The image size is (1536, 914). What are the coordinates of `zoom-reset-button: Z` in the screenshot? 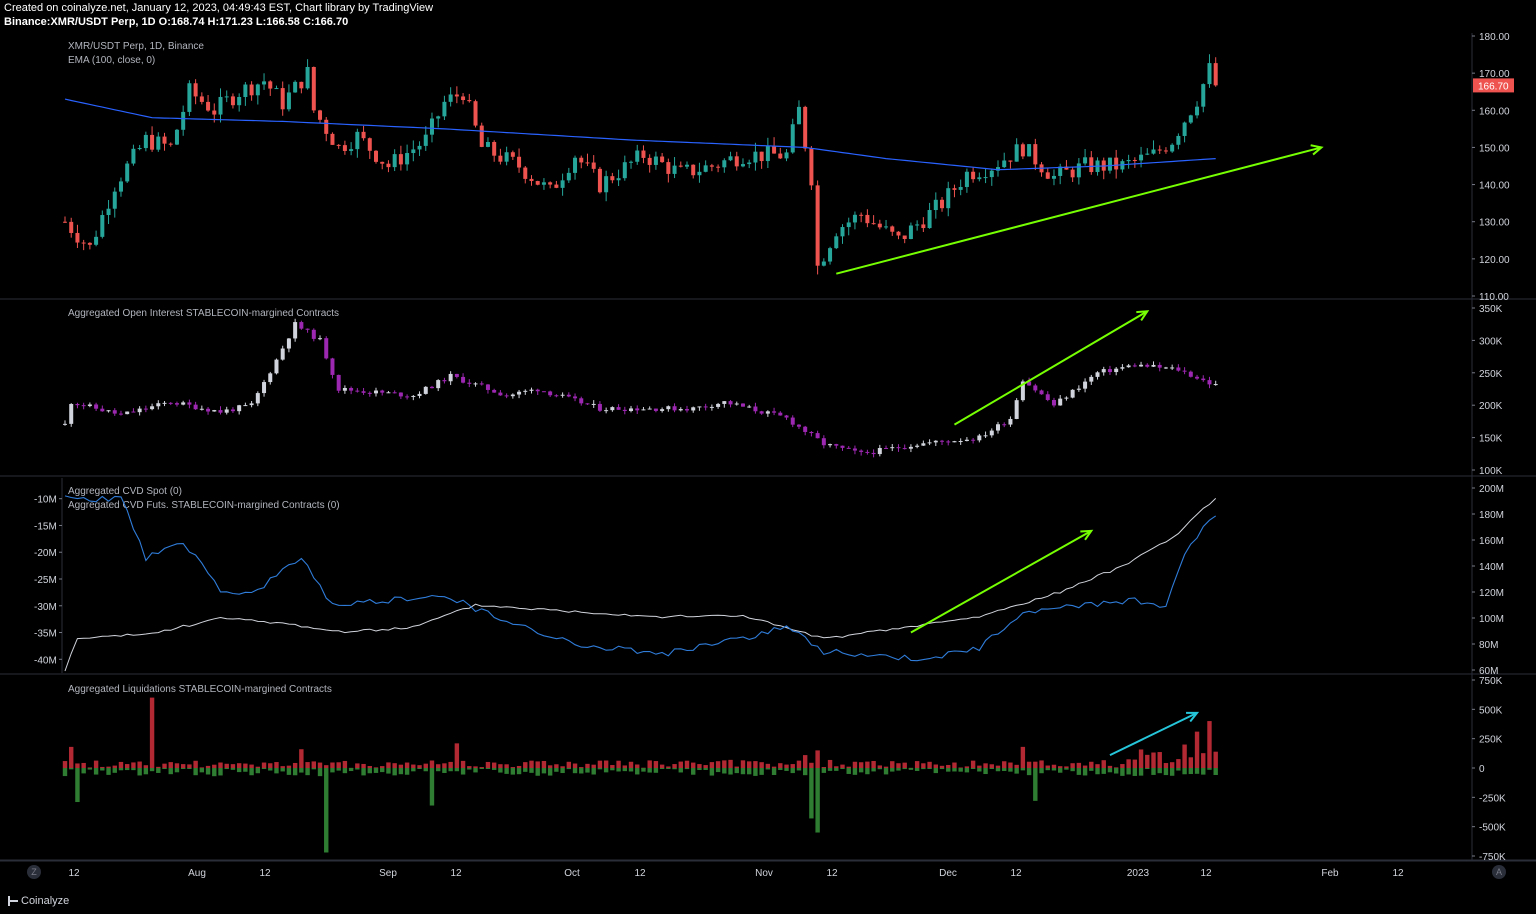 It's located at (34, 872).